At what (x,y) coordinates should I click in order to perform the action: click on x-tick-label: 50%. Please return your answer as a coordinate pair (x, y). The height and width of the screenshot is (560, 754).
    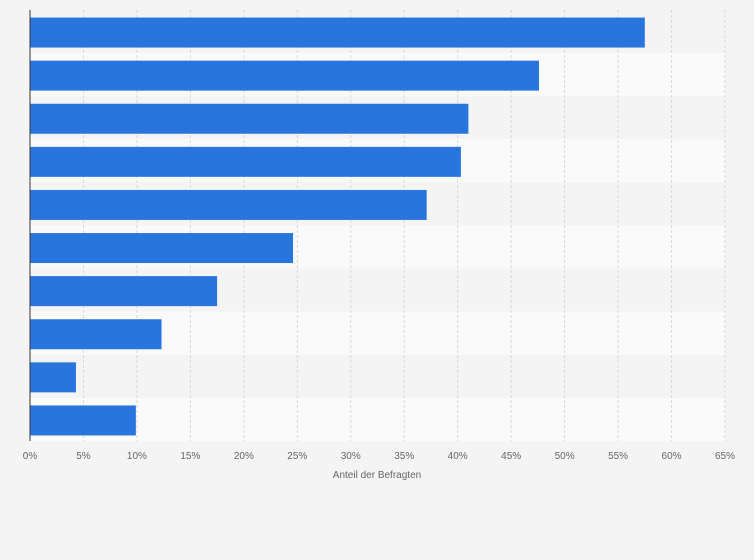
    Looking at the image, I should click on (565, 456).